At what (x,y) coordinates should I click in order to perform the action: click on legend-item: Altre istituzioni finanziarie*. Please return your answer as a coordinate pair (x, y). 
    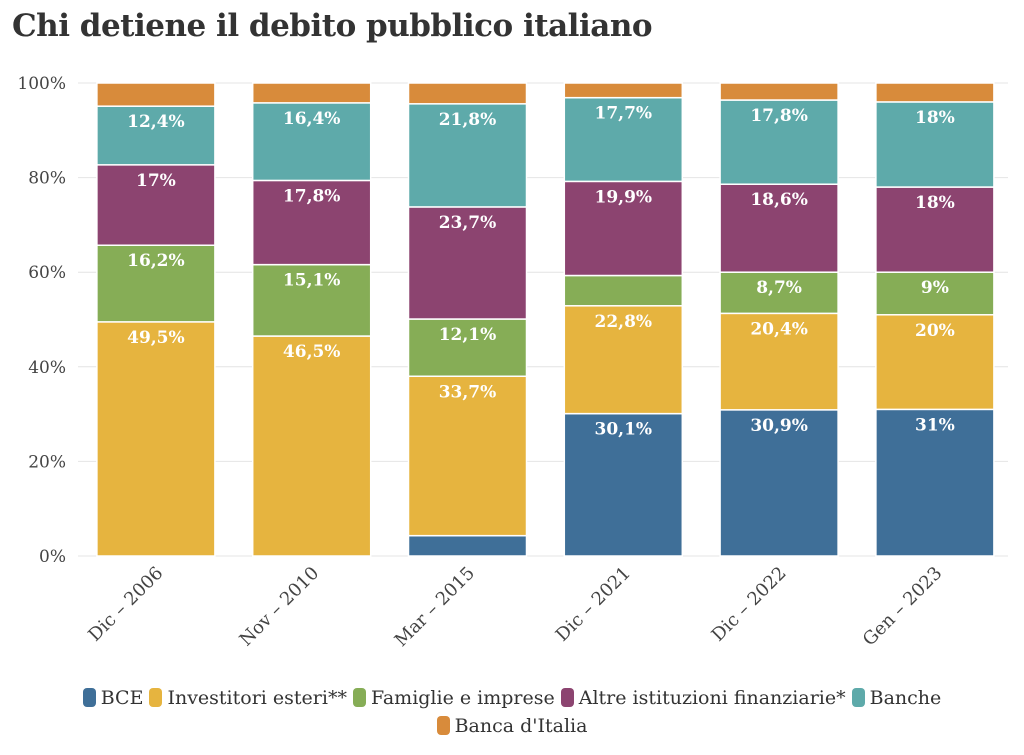
    Looking at the image, I should click on (703, 698).